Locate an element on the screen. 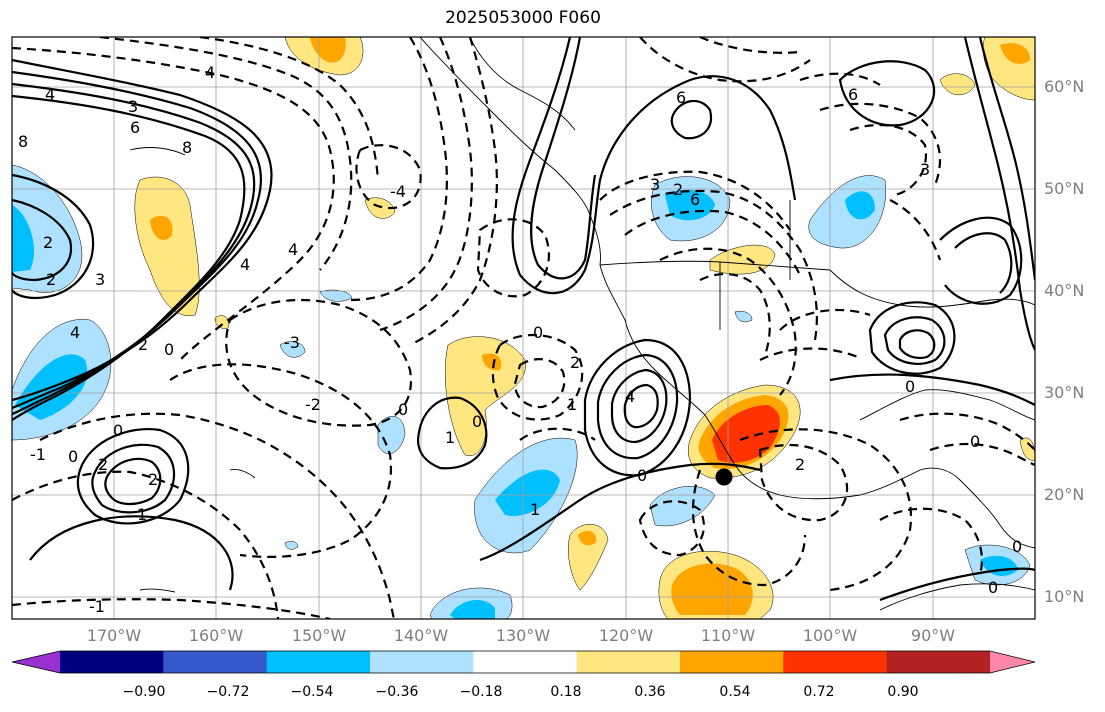 The image size is (1105, 712). colorbar-extend-high is located at coordinates (1012, 662).